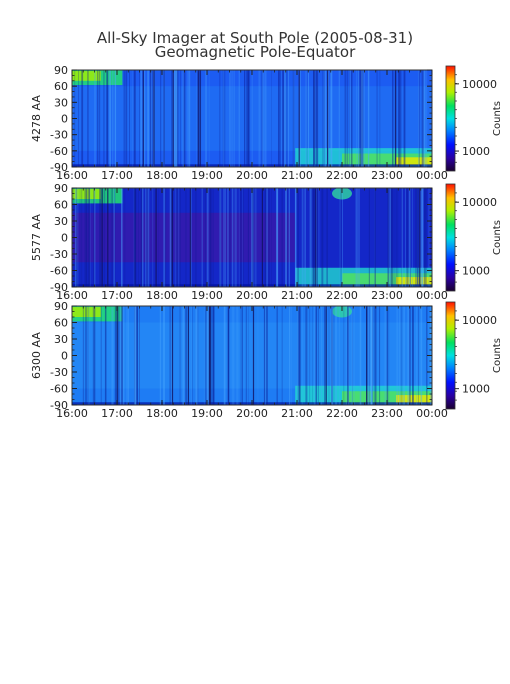 The height and width of the screenshot is (684, 510). Describe the element at coordinates (297, 295) in the screenshot. I see `x-tick-label: 21:00` at that location.